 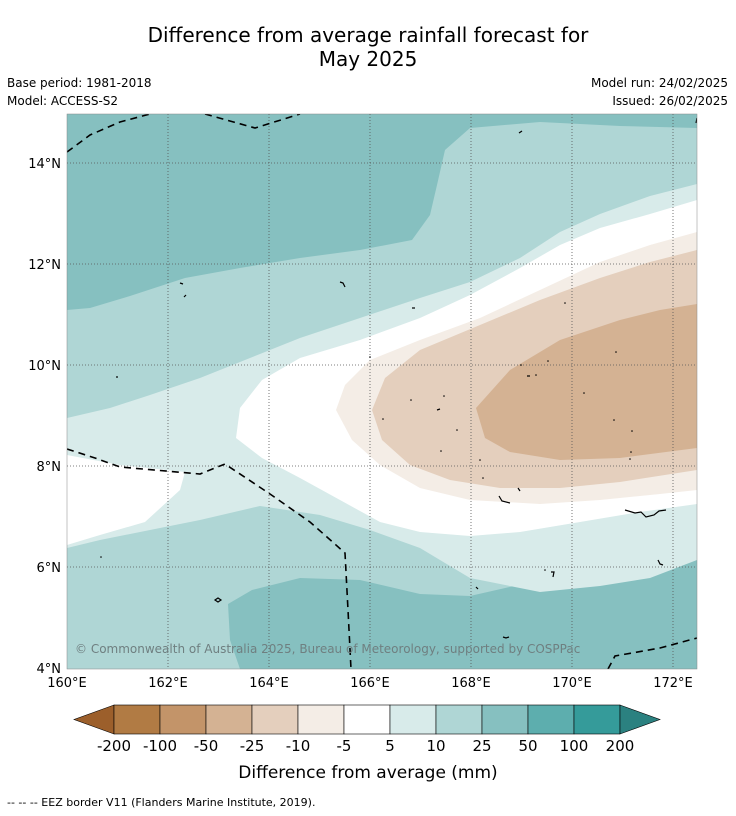 I want to click on lat-label: 4°N, so click(x=49, y=669).